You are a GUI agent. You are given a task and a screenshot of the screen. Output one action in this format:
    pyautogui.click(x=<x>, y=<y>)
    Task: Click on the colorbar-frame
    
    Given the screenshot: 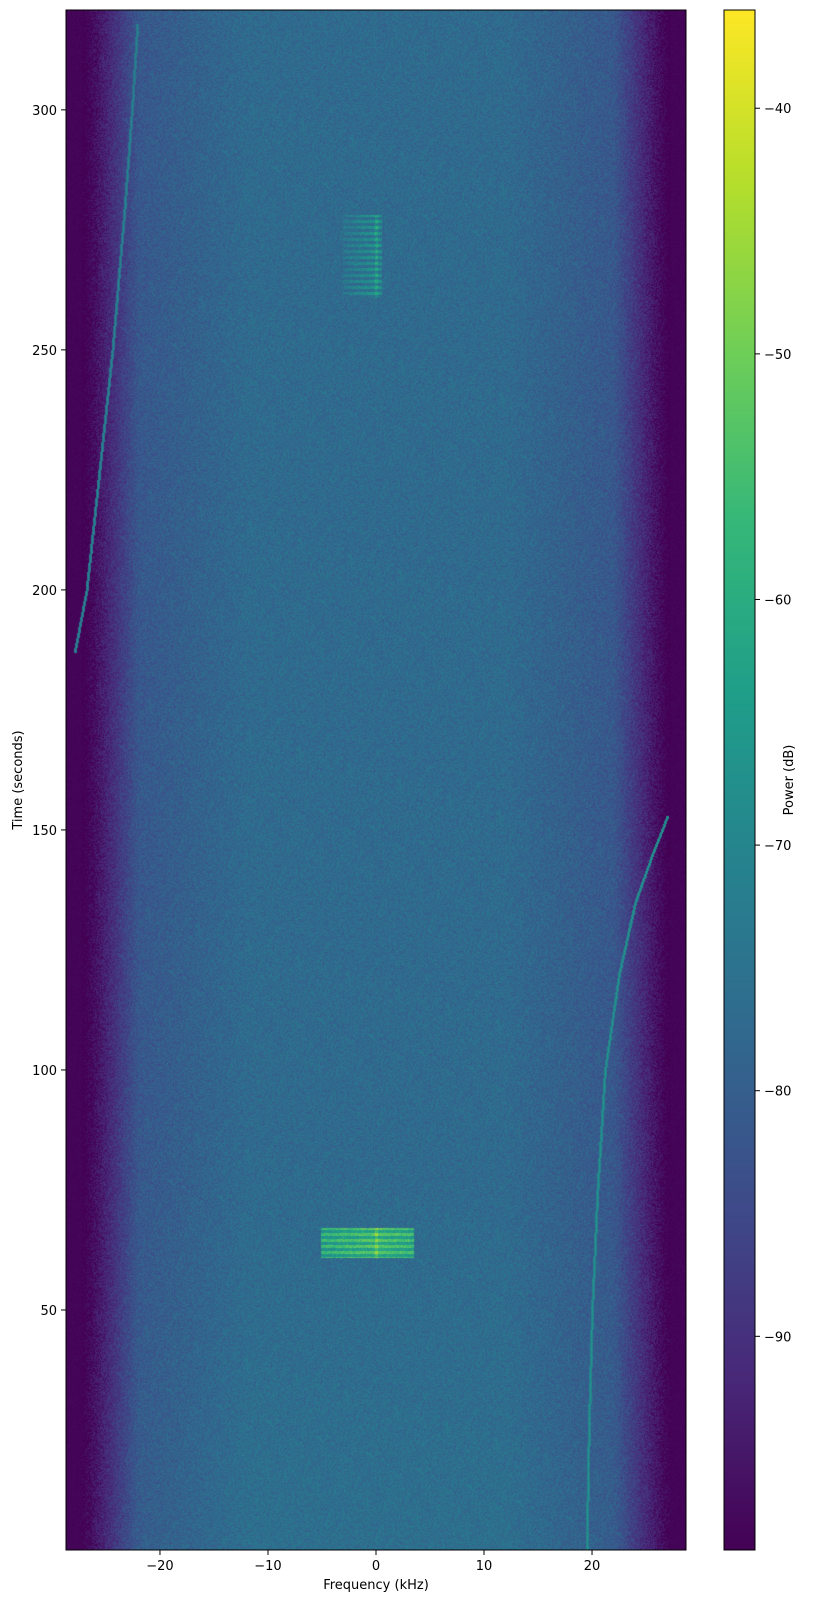 What is the action you would take?
    pyautogui.click(x=739, y=780)
    